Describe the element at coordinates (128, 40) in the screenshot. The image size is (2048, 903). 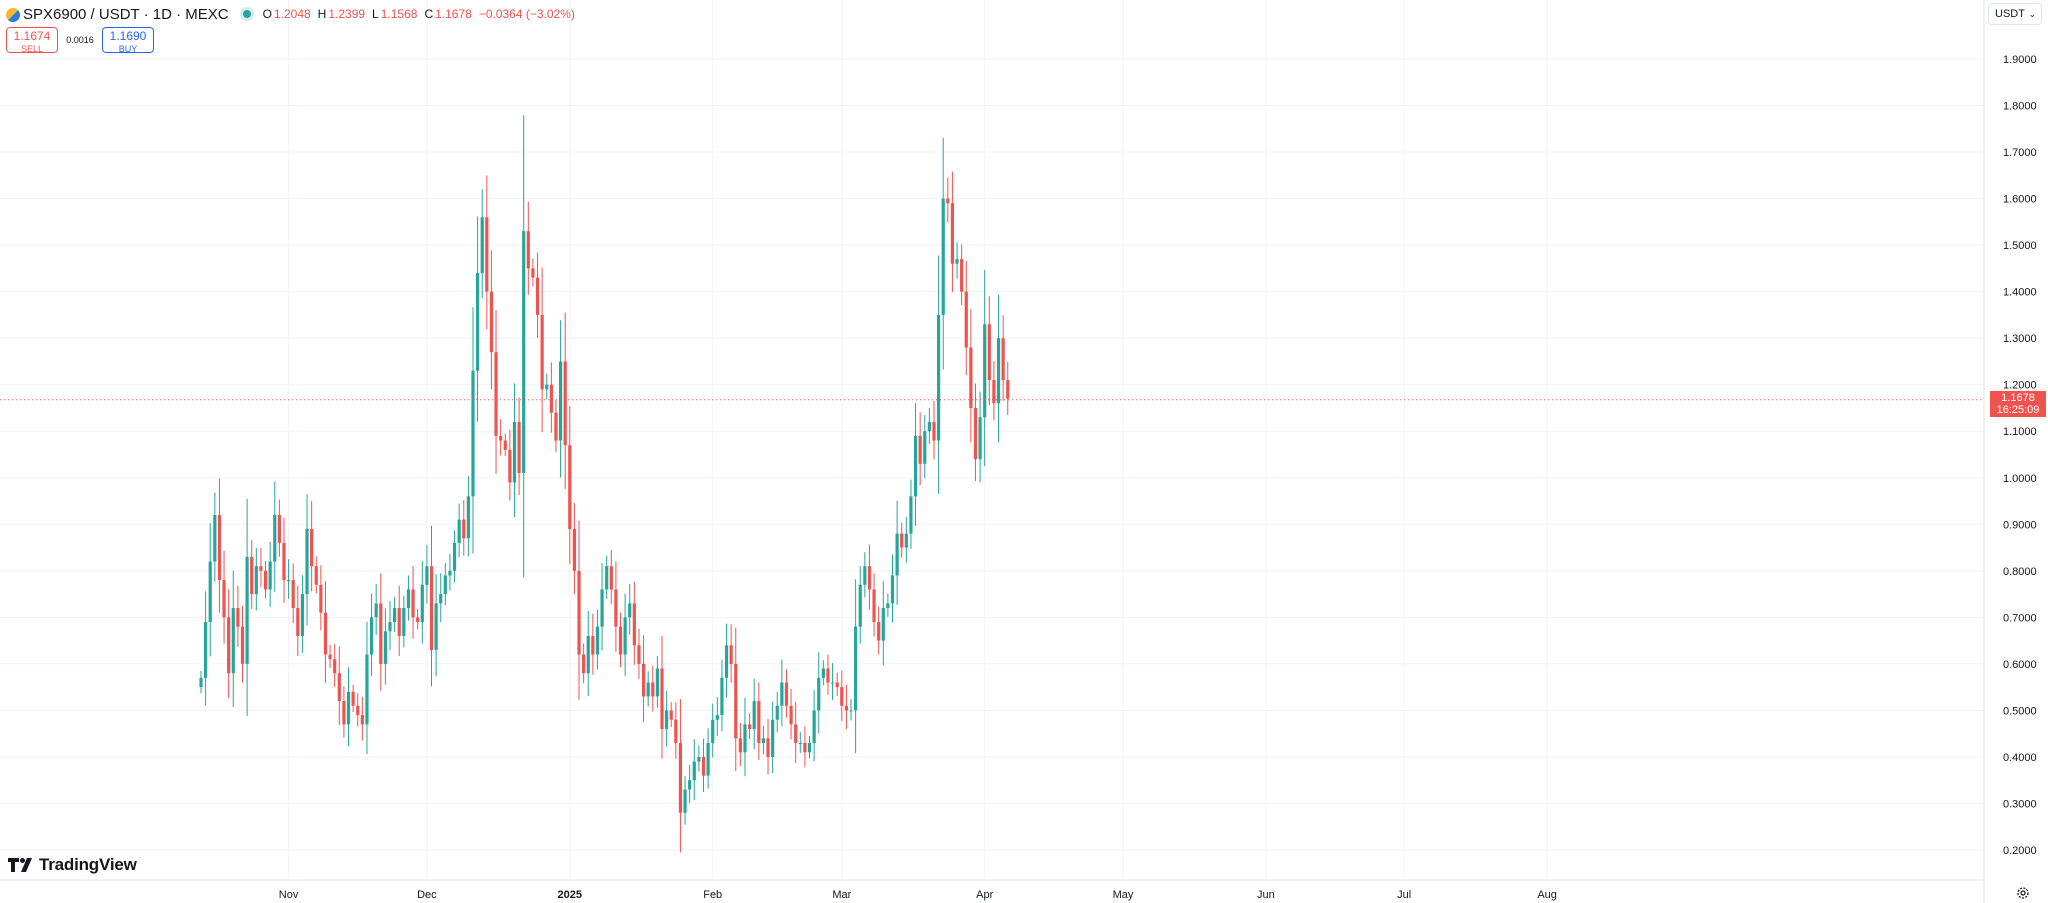
I see `buy-button: 1.1690 BUY` at that location.